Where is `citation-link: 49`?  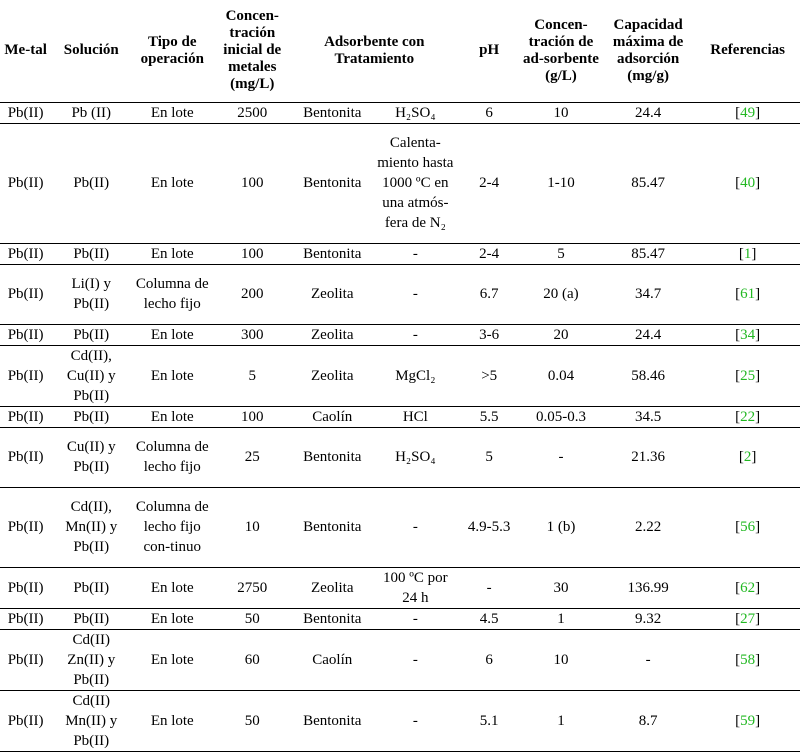 citation-link: 49 is located at coordinates (748, 112).